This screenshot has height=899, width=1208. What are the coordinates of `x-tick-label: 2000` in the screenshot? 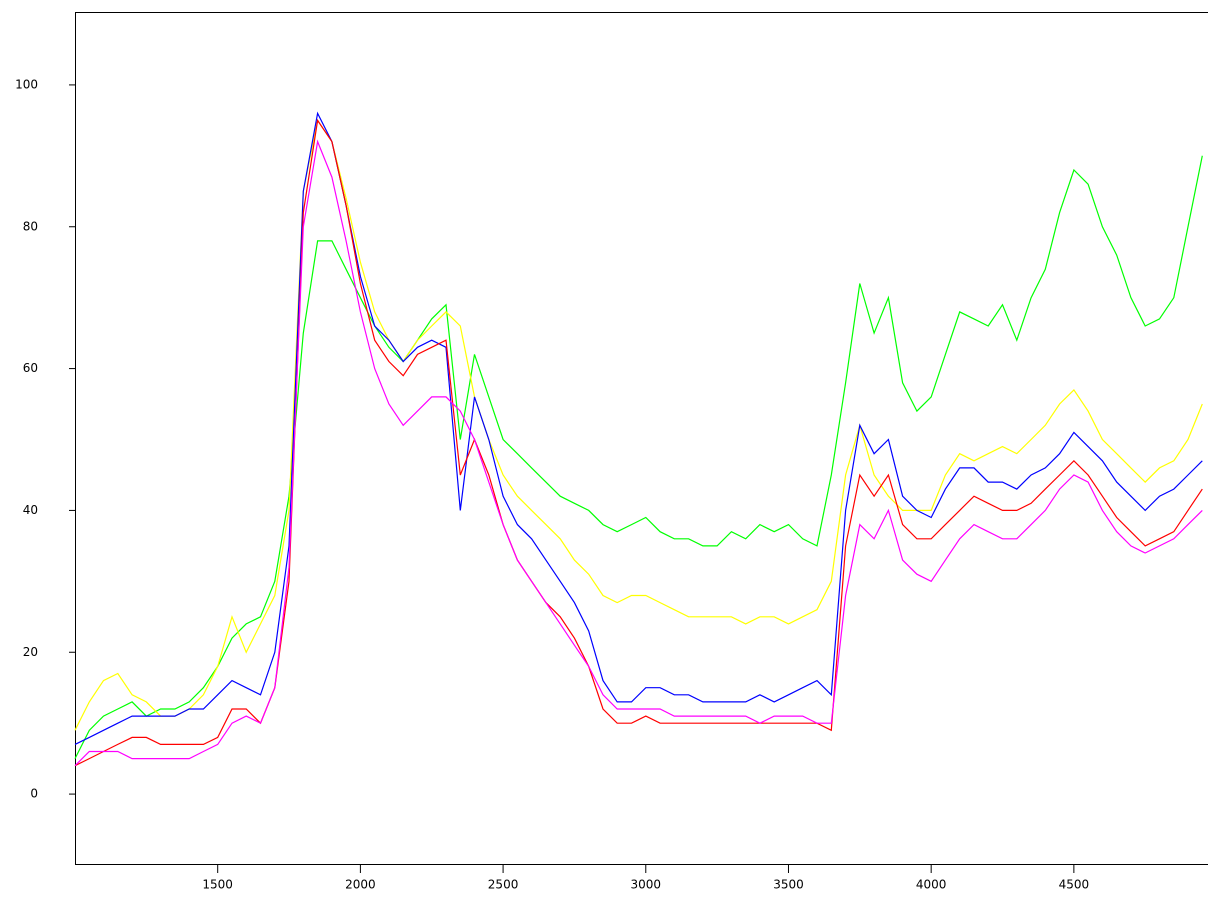 It's located at (360, 885).